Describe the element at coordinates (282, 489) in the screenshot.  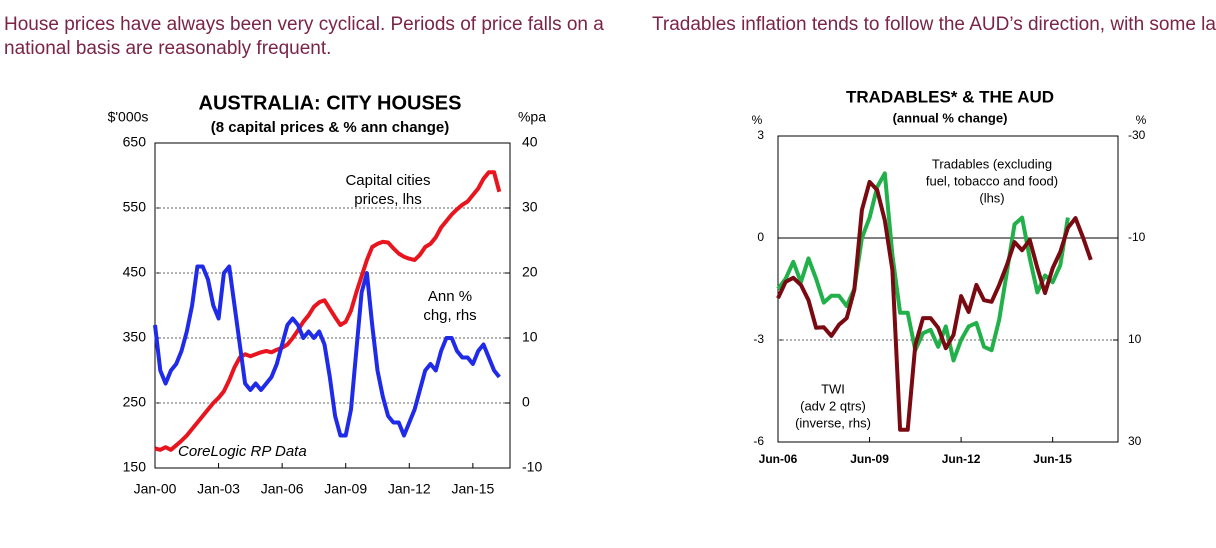
I see `x-tick-label: Jan-06` at that location.